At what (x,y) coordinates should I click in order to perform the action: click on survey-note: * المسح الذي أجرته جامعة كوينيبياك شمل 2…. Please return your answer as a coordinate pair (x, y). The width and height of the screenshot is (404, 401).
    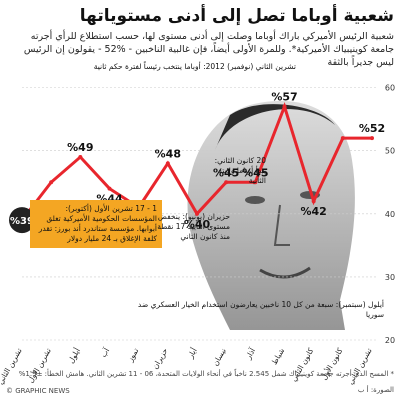
    Looking at the image, I should click on (206, 374).